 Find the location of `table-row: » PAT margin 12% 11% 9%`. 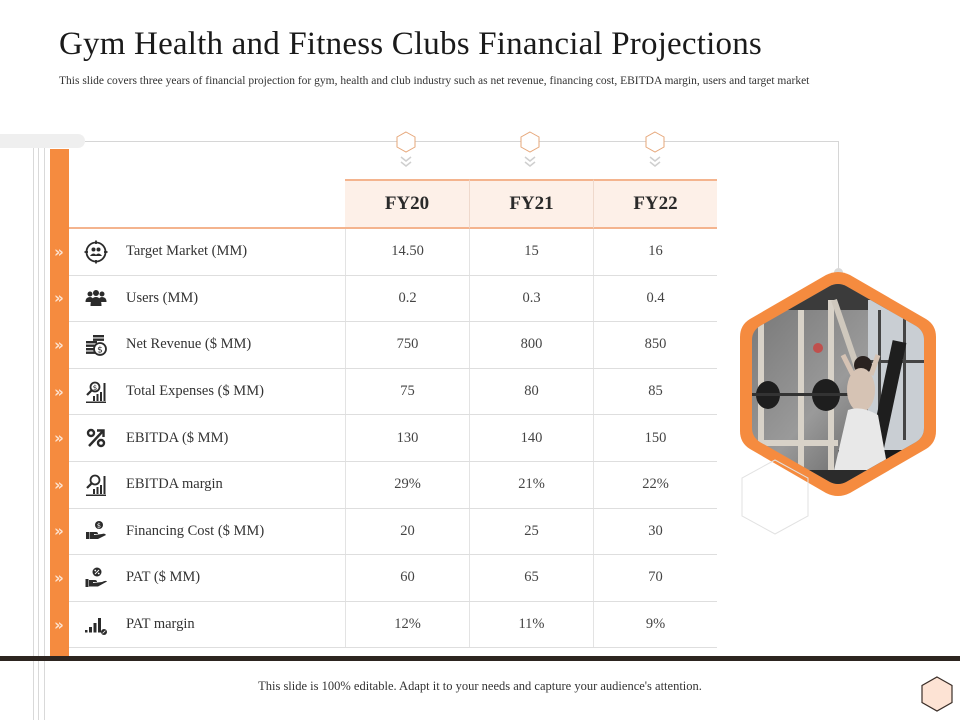

table-row: » PAT margin 12% 11% 9% is located at coordinates (385, 625).